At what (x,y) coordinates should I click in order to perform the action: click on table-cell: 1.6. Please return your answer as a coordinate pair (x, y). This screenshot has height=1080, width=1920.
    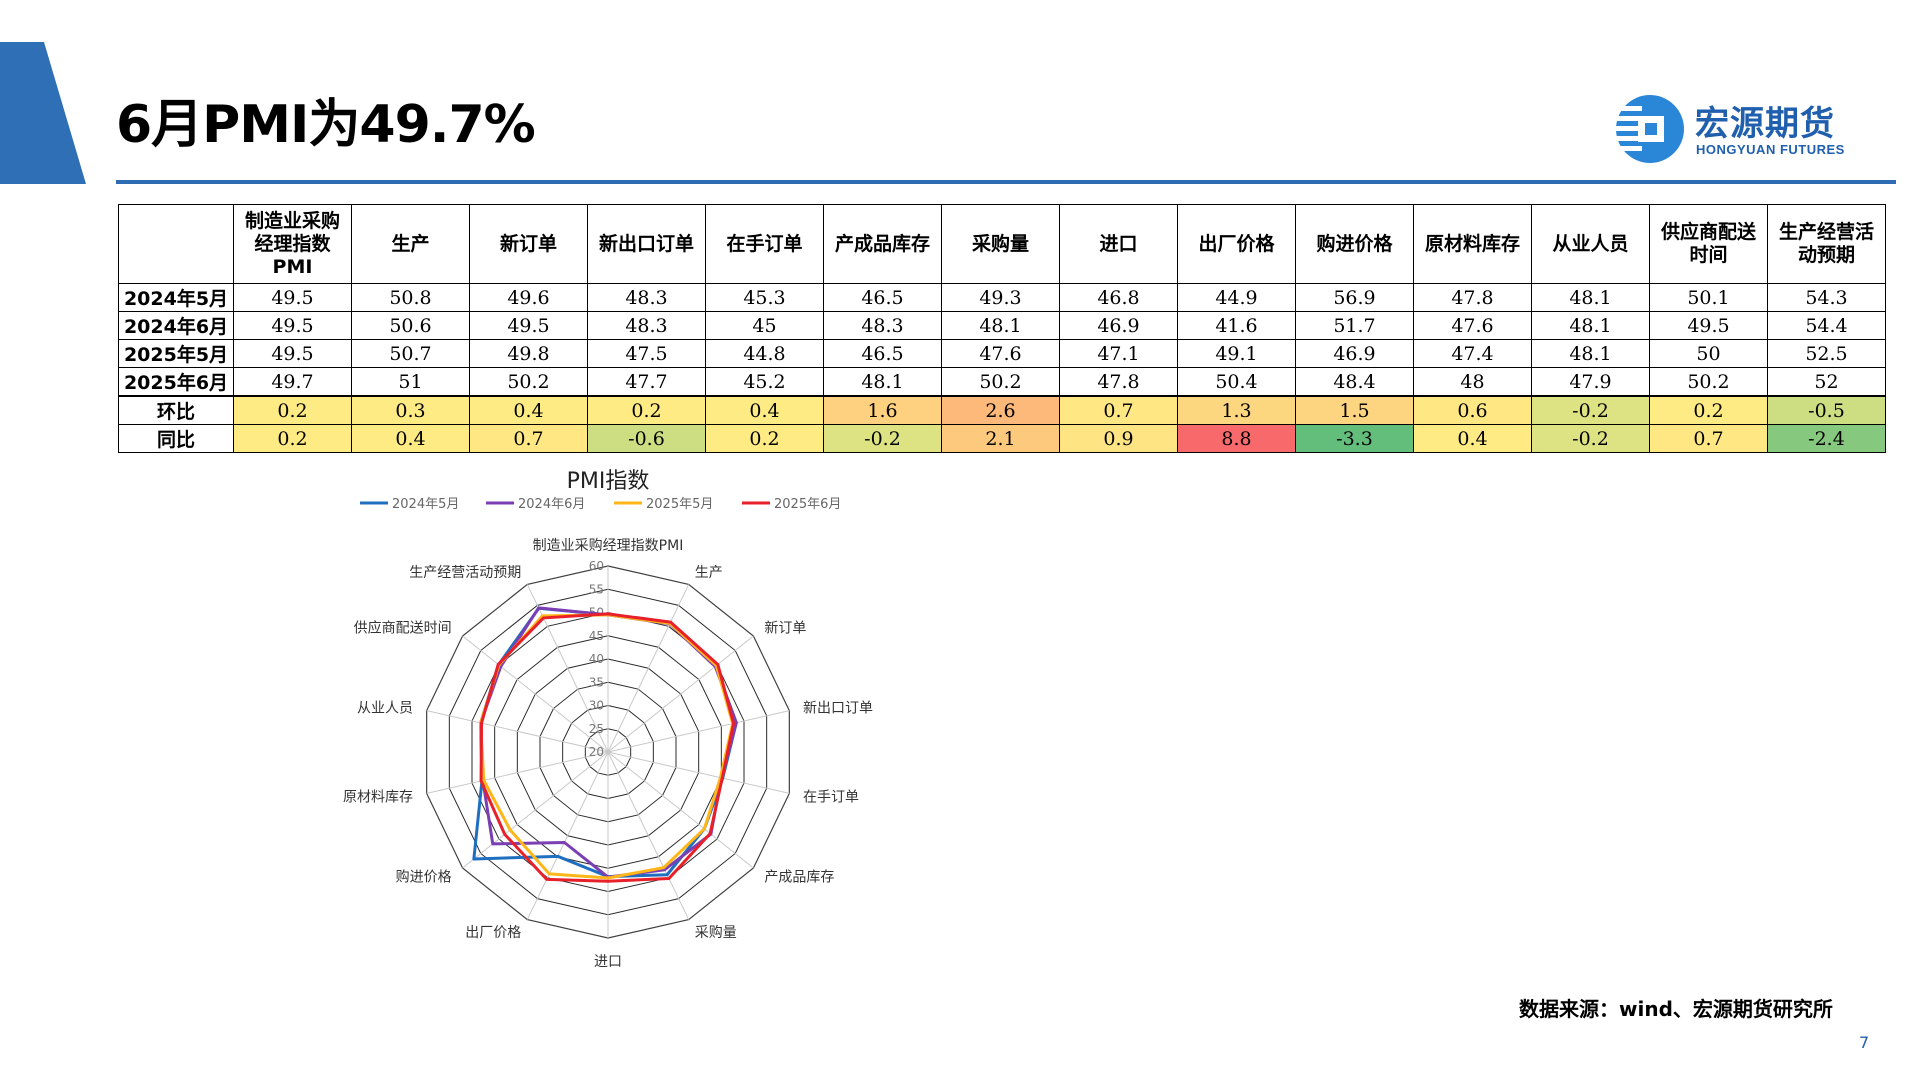
    Looking at the image, I should click on (882, 410).